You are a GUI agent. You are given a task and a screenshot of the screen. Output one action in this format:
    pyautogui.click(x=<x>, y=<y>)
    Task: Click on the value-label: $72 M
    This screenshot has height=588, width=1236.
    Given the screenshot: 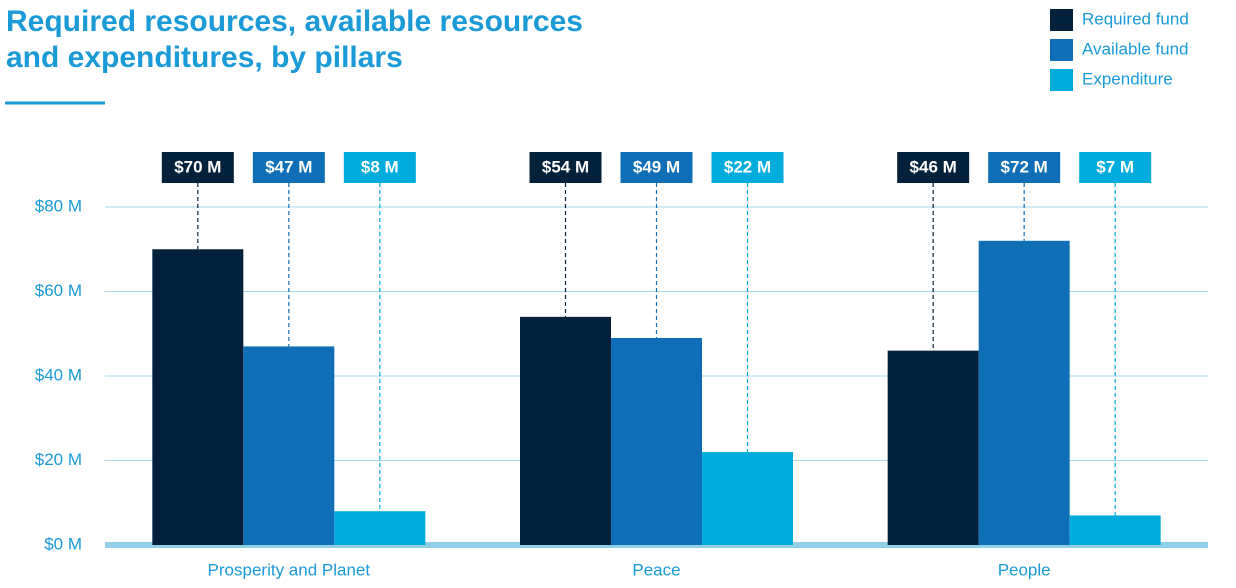 What is the action you would take?
    pyautogui.click(x=1024, y=166)
    